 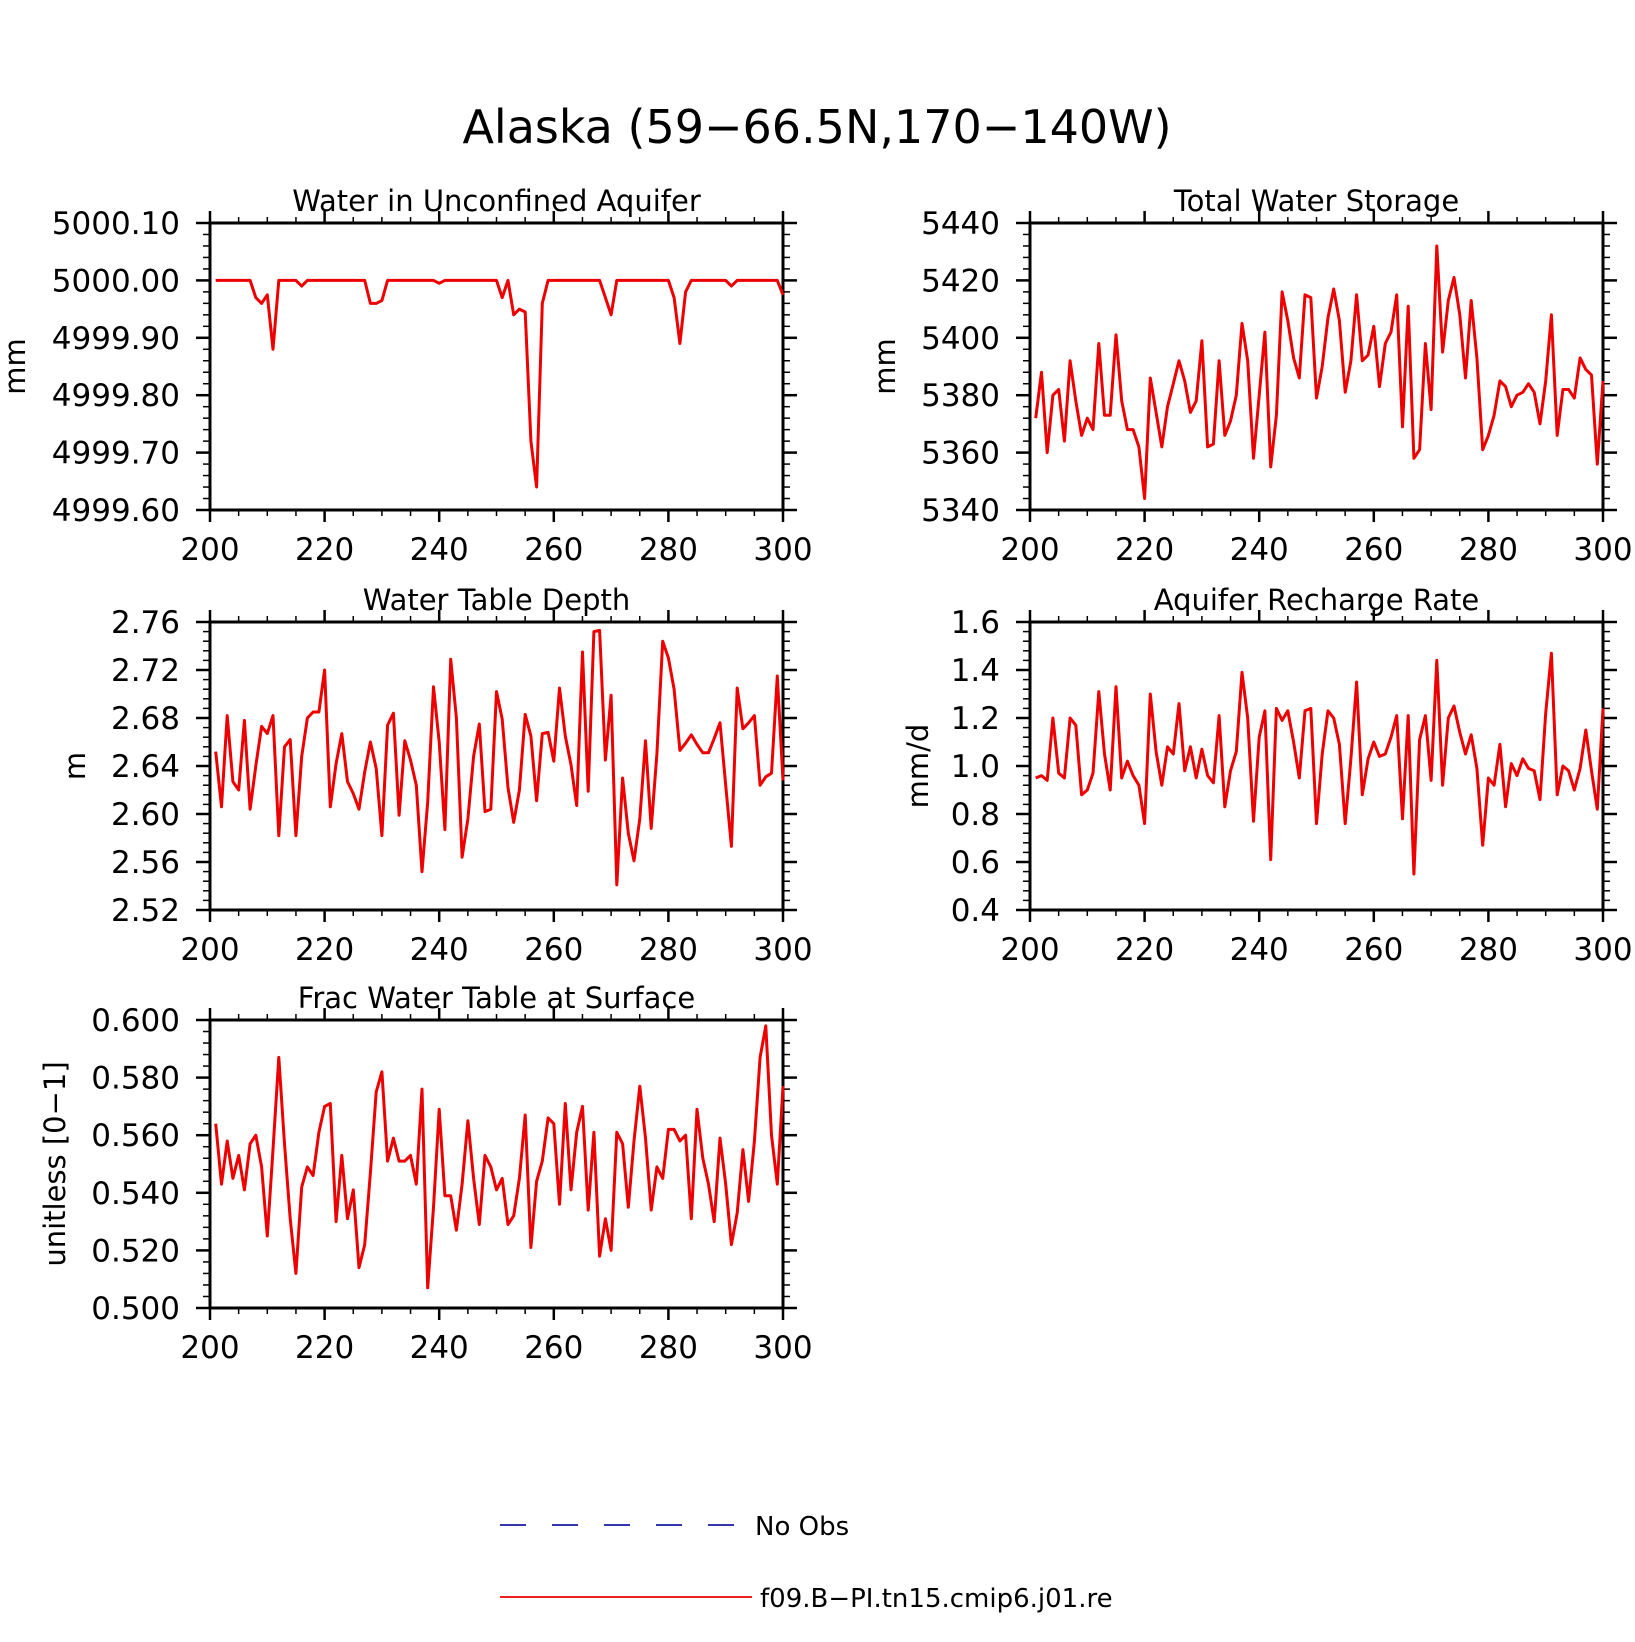 I want to click on y-tick-label: 0.500, so click(x=135, y=1309).